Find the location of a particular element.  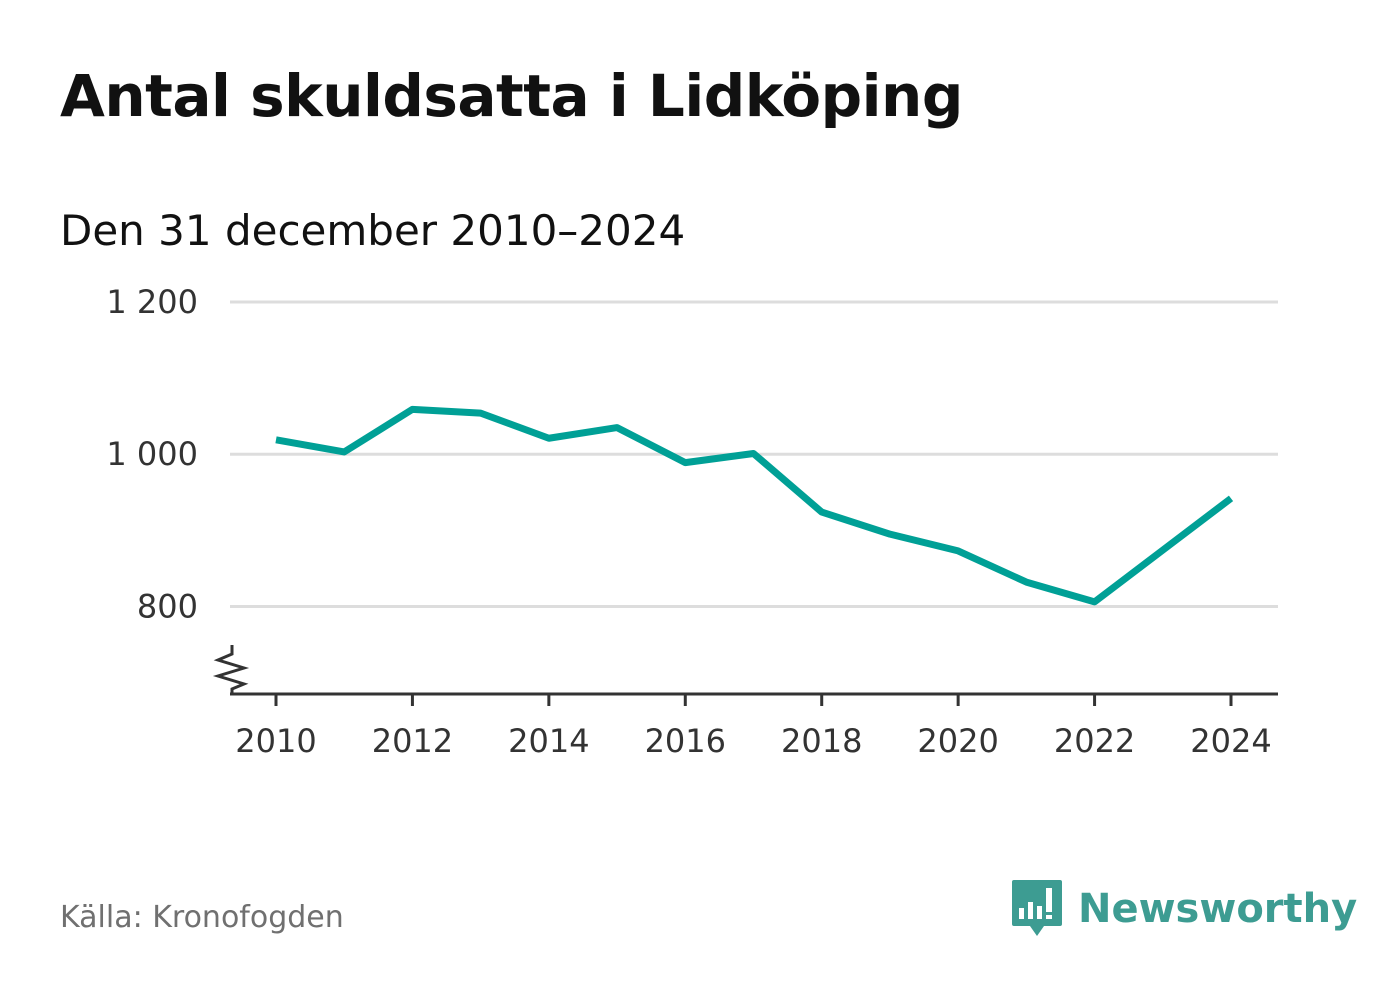

brand-name: Newsworthy is located at coordinates (1218, 909).